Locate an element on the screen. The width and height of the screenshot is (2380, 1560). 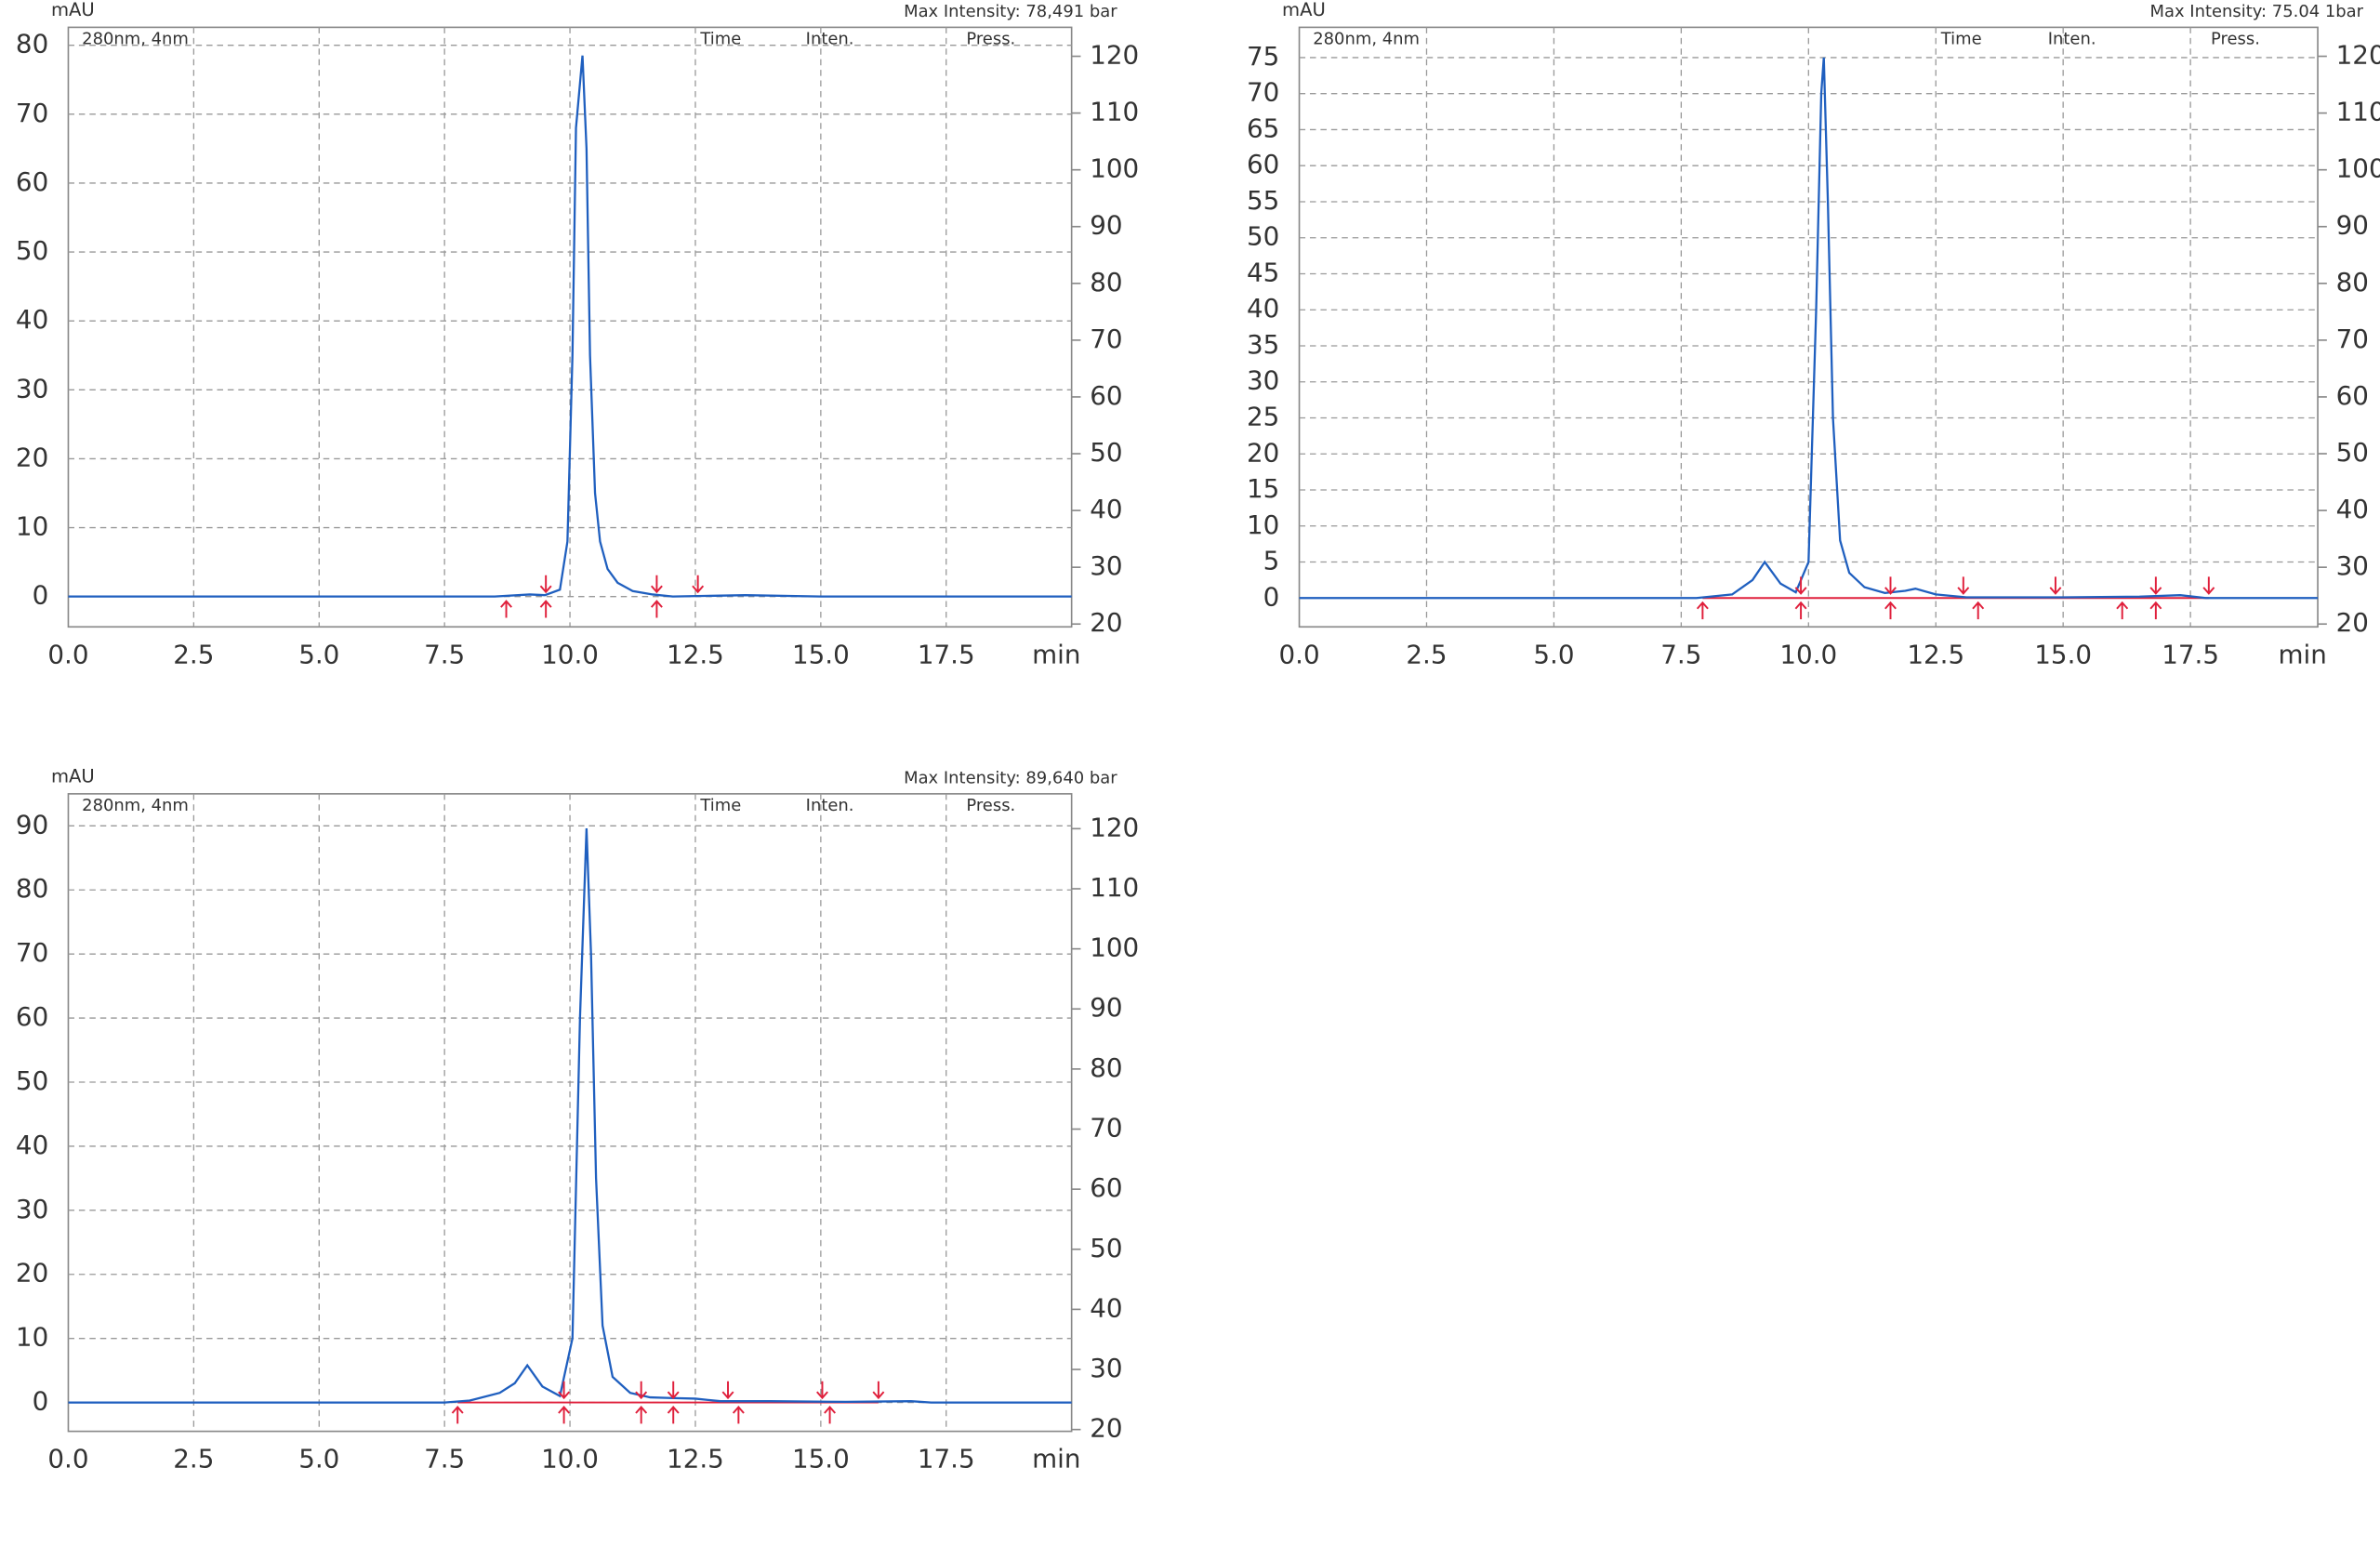
y-tick-label: 0 is located at coordinates (41, 1401).